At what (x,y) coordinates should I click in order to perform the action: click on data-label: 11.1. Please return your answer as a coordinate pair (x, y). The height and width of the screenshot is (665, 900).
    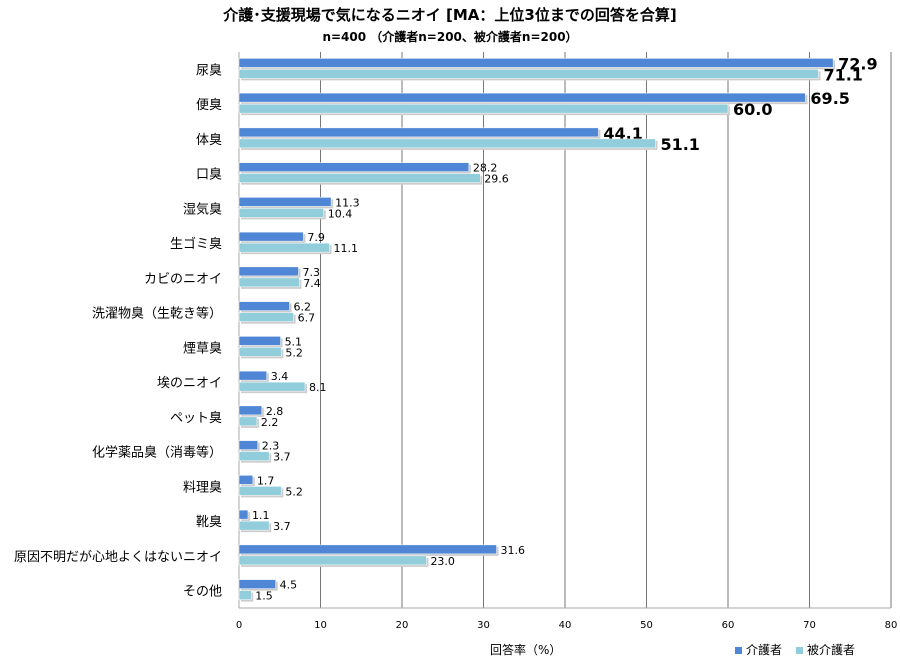
    Looking at the image, I should click on (345, 248).